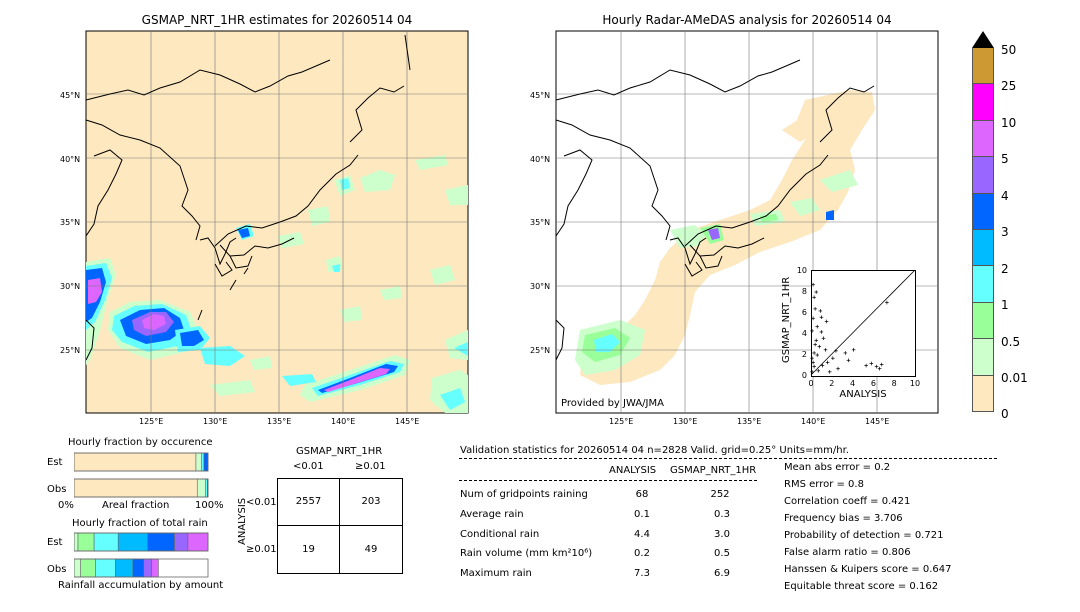  Describe the element at coordinates (141, 555) in the screenshot. I see `rainfall-bars` at that location.